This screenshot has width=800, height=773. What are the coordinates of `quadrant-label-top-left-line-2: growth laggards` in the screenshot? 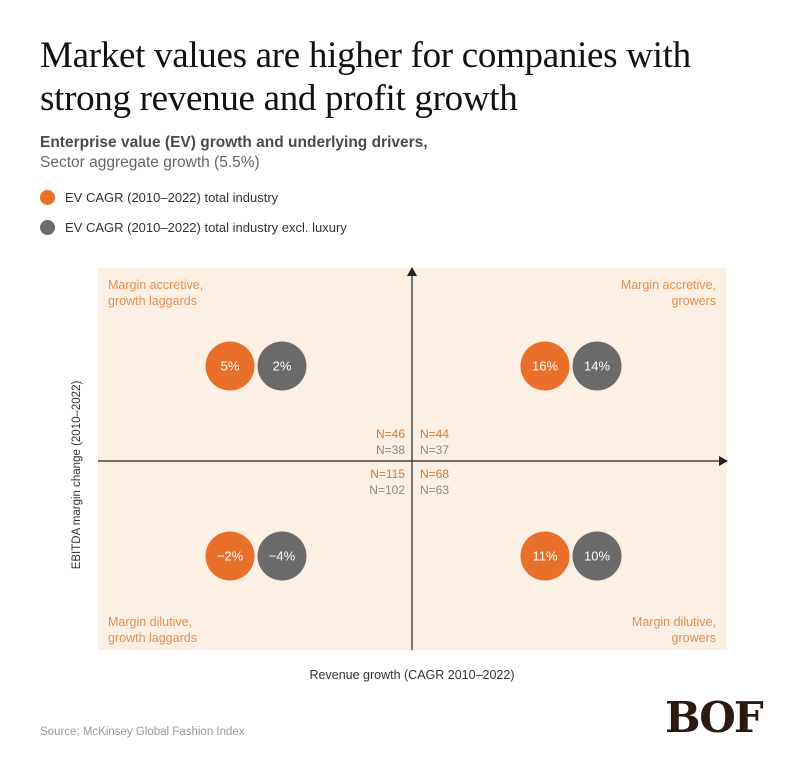 It's located at (152, 301).